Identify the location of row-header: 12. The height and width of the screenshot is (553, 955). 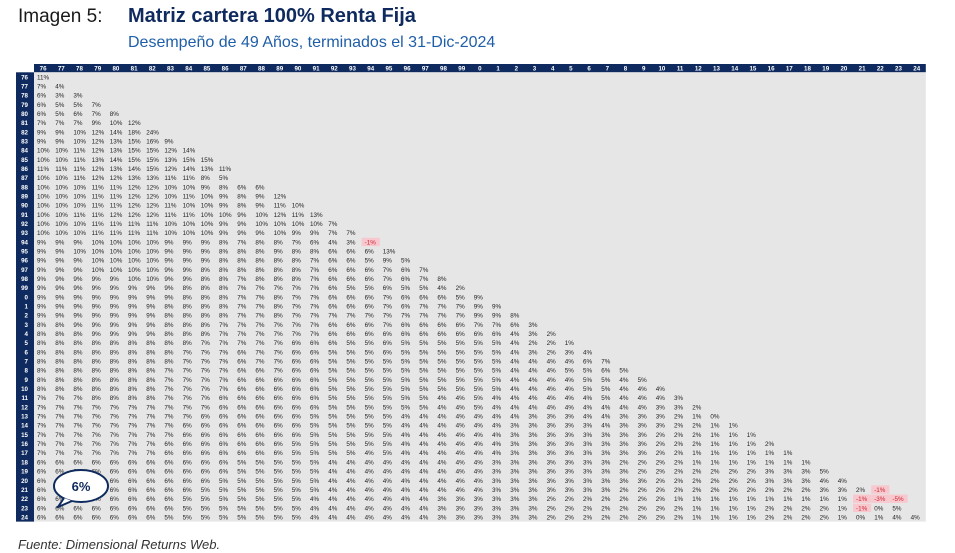
(24, 407).